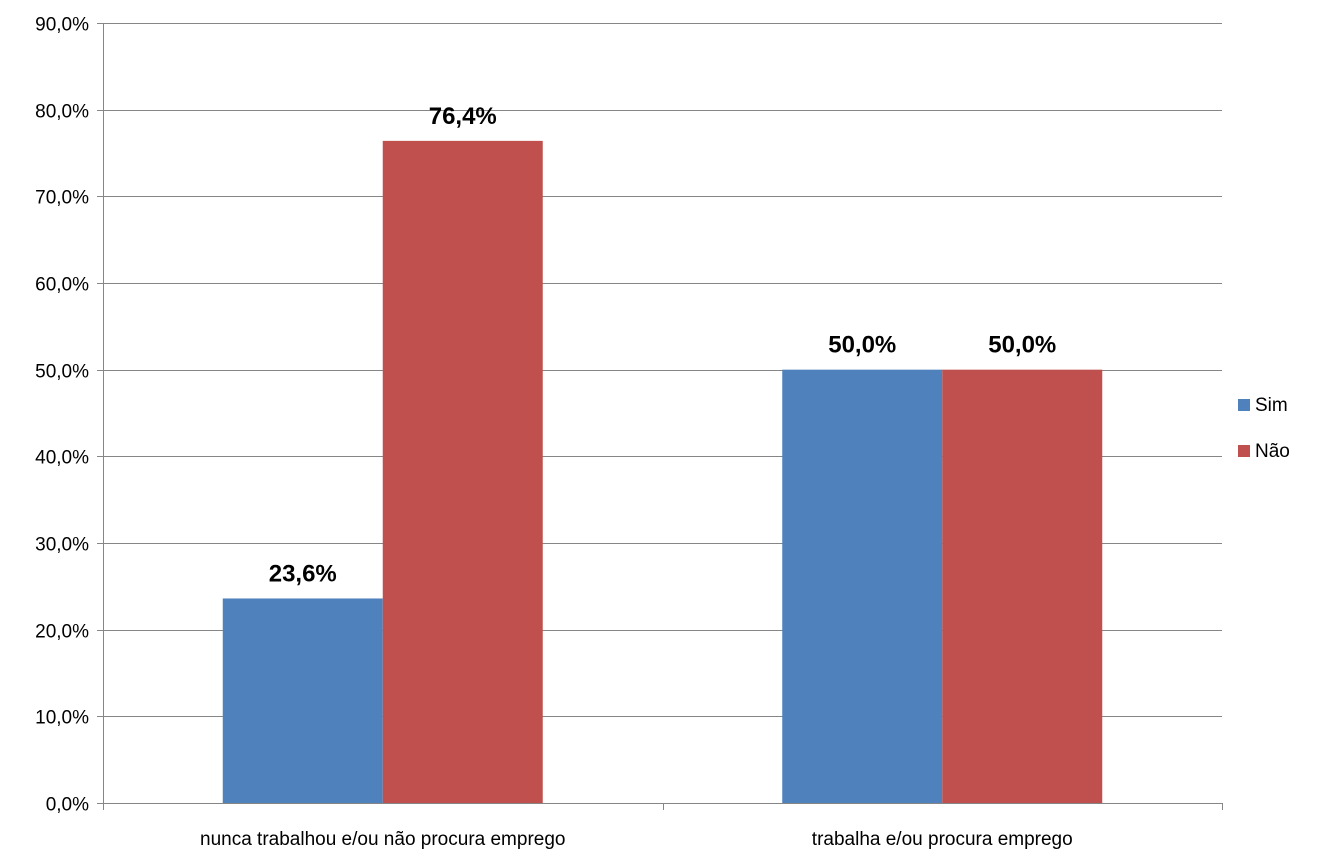  What do you see at coordinates (1271, 405) in the screenshot?
I see `legend-label: Sim` at bounding box center [1271, 405].